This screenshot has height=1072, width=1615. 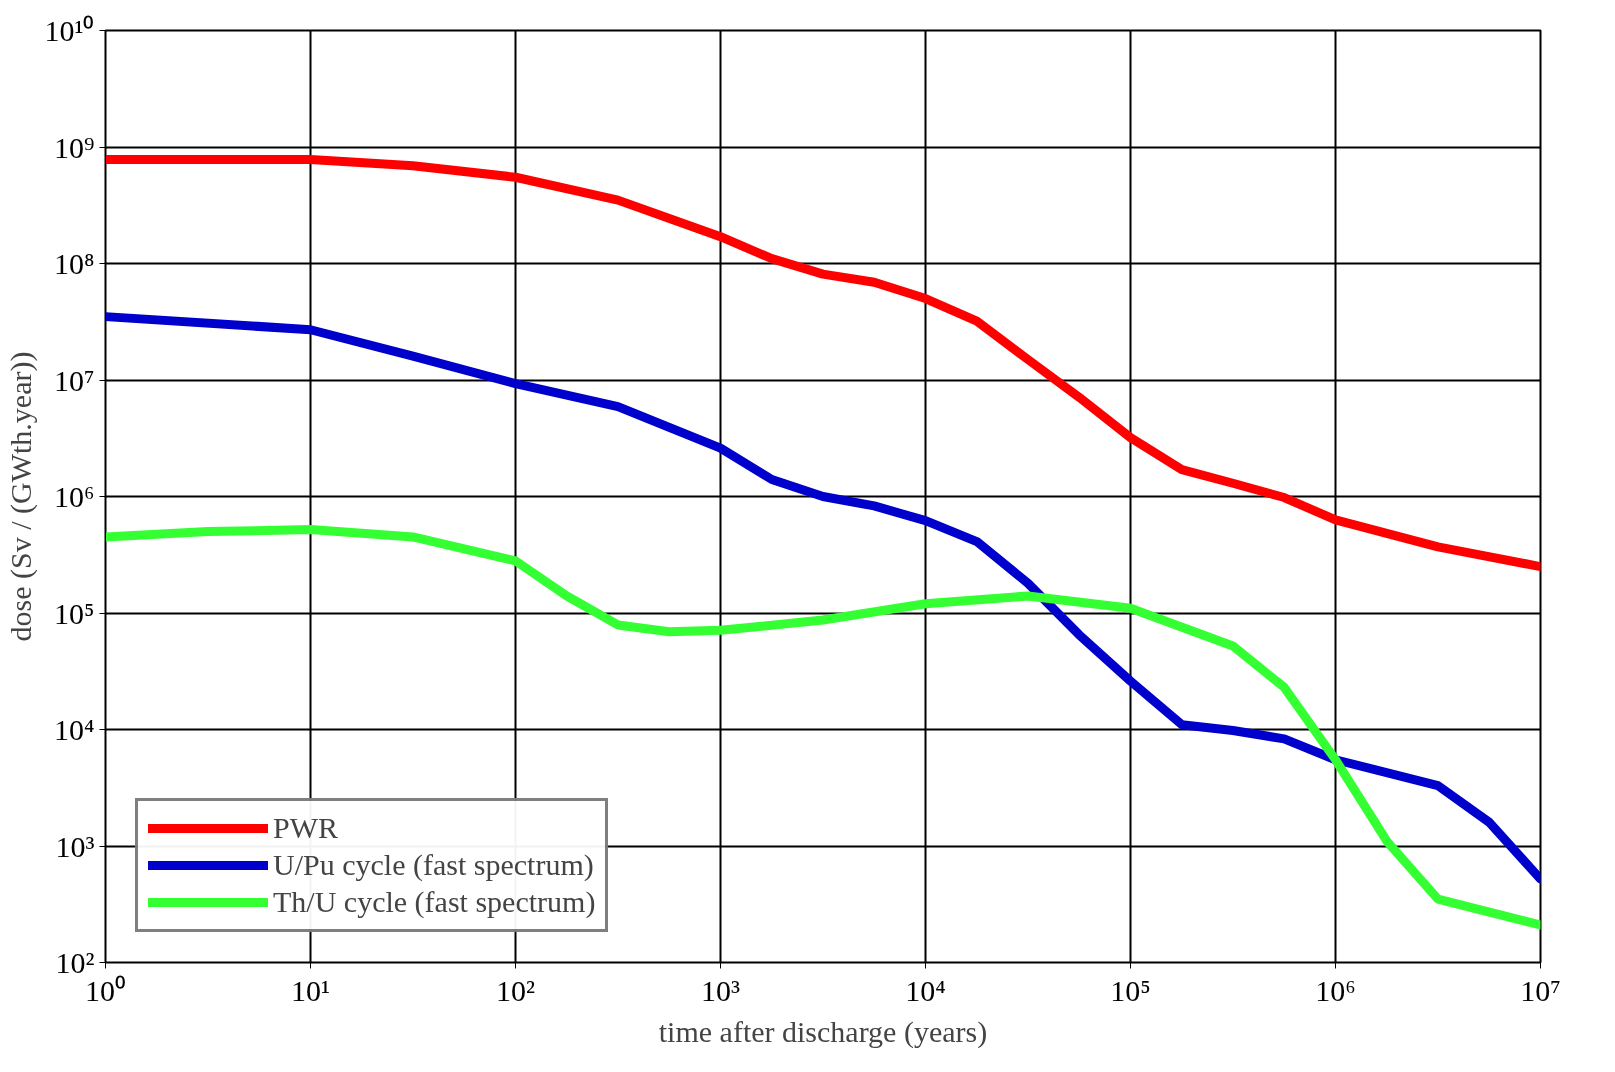 What do you see at coordinates (720, 990) in the screenshot?
I see `x-tick-label: 10³` at bounding box center [720, 990].